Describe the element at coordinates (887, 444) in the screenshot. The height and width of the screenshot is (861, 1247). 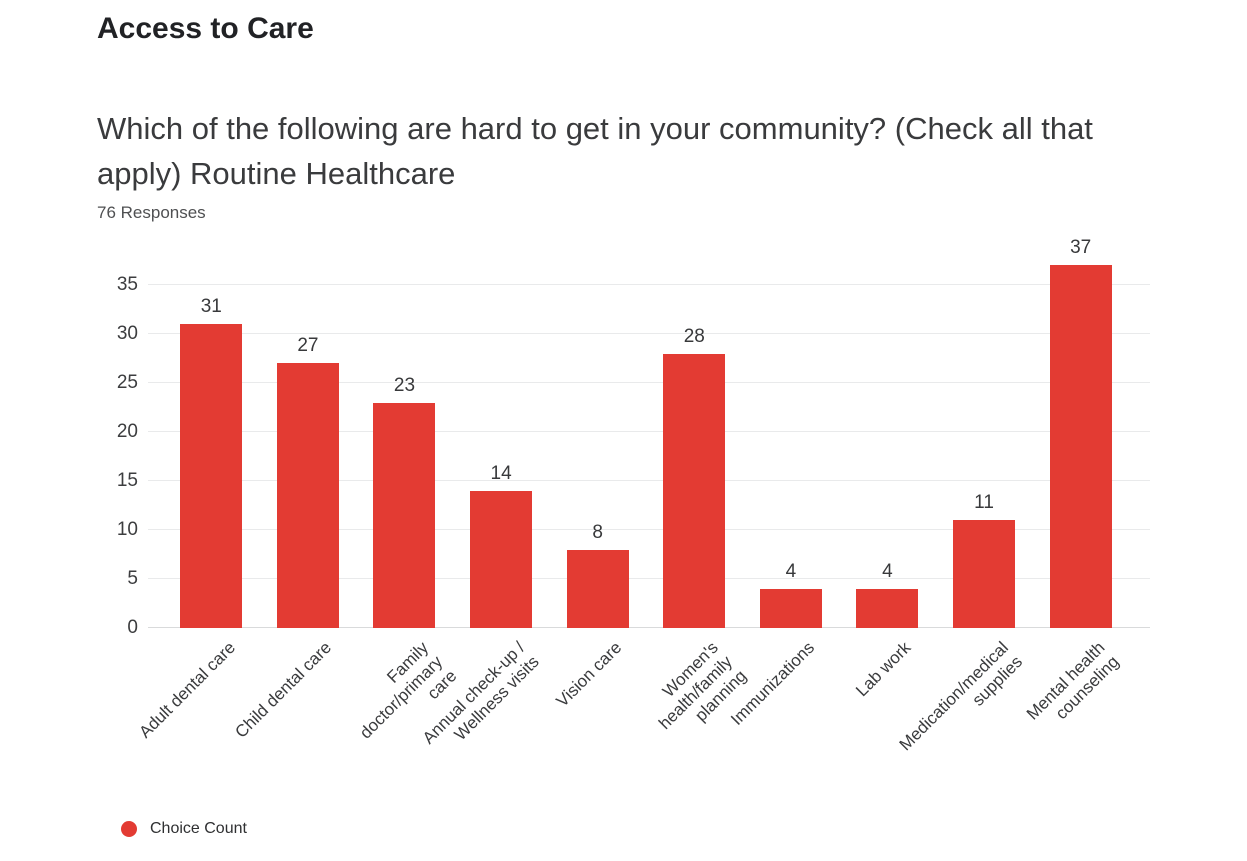
I see `bar-slot-lab-work: 4` at that location.